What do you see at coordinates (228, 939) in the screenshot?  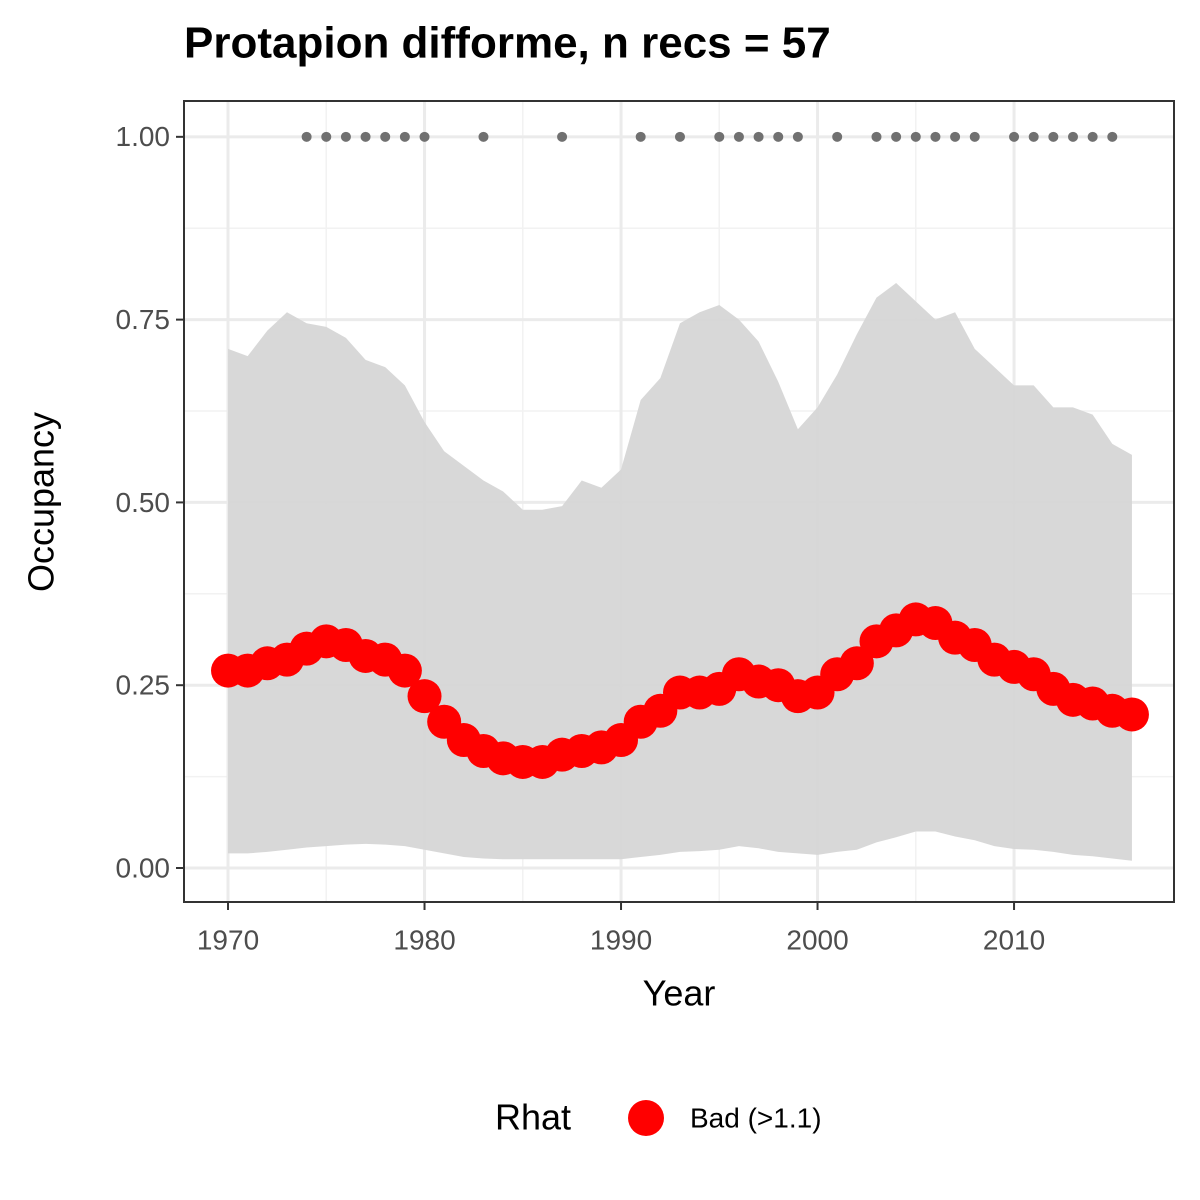 I see `x-tick-label: 1970` at bounding box center [228, 939].